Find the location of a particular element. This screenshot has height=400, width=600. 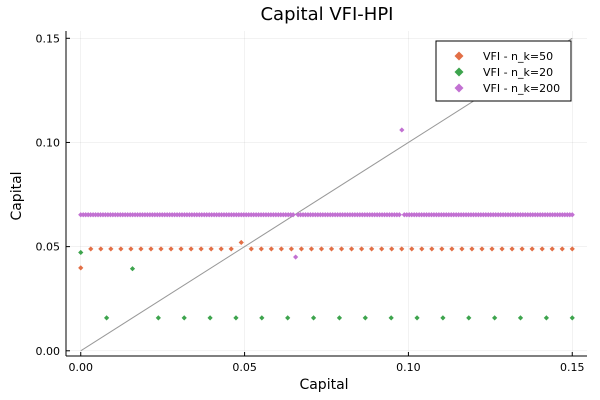

x-tick-label-0: 0.00 is located at coordinates (80, 367).